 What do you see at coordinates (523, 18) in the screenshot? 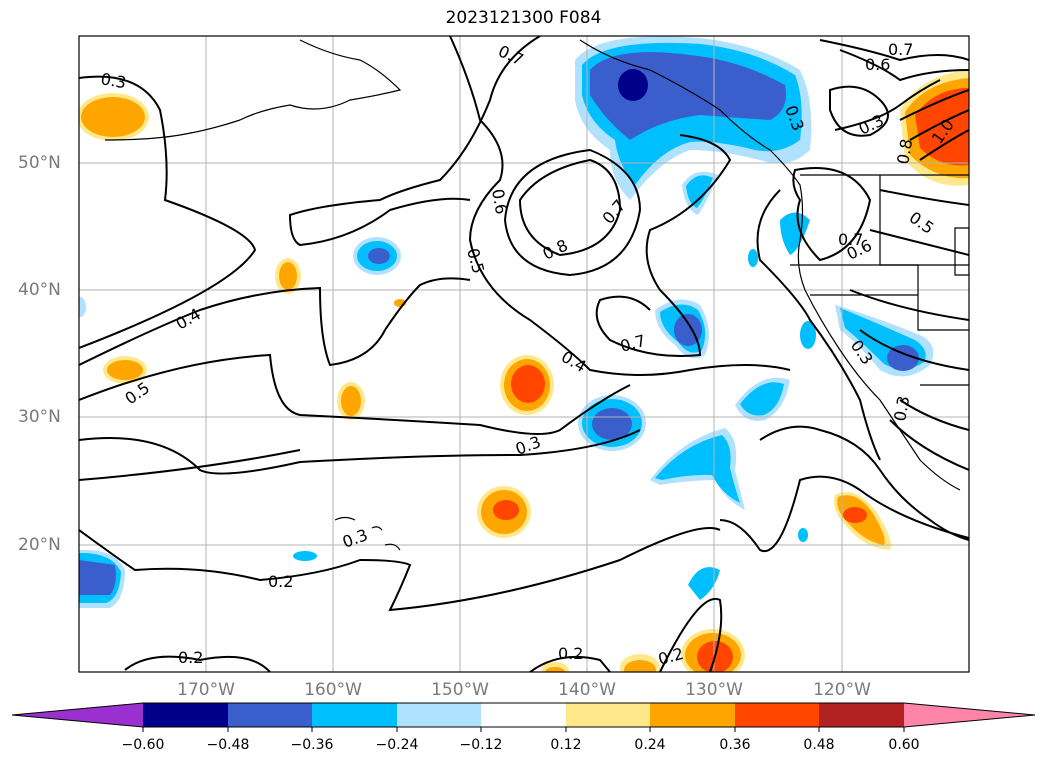
I see `map-title: 2023121300 F084` at bounding box center [523, 18].